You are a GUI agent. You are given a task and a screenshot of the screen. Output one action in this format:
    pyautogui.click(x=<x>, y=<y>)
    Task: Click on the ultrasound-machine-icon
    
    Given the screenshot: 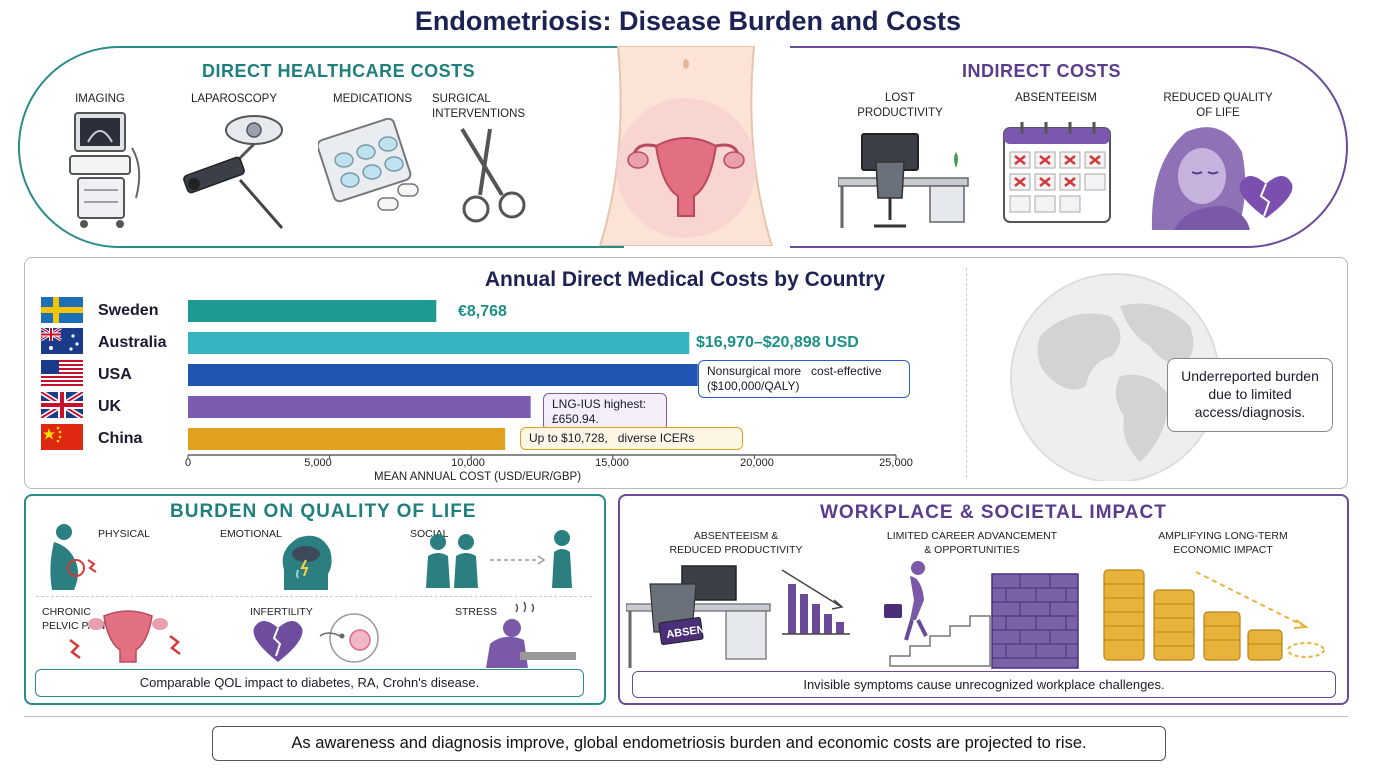 What is the action you would take?
    pyautogui.click(x=105, y=170)
    